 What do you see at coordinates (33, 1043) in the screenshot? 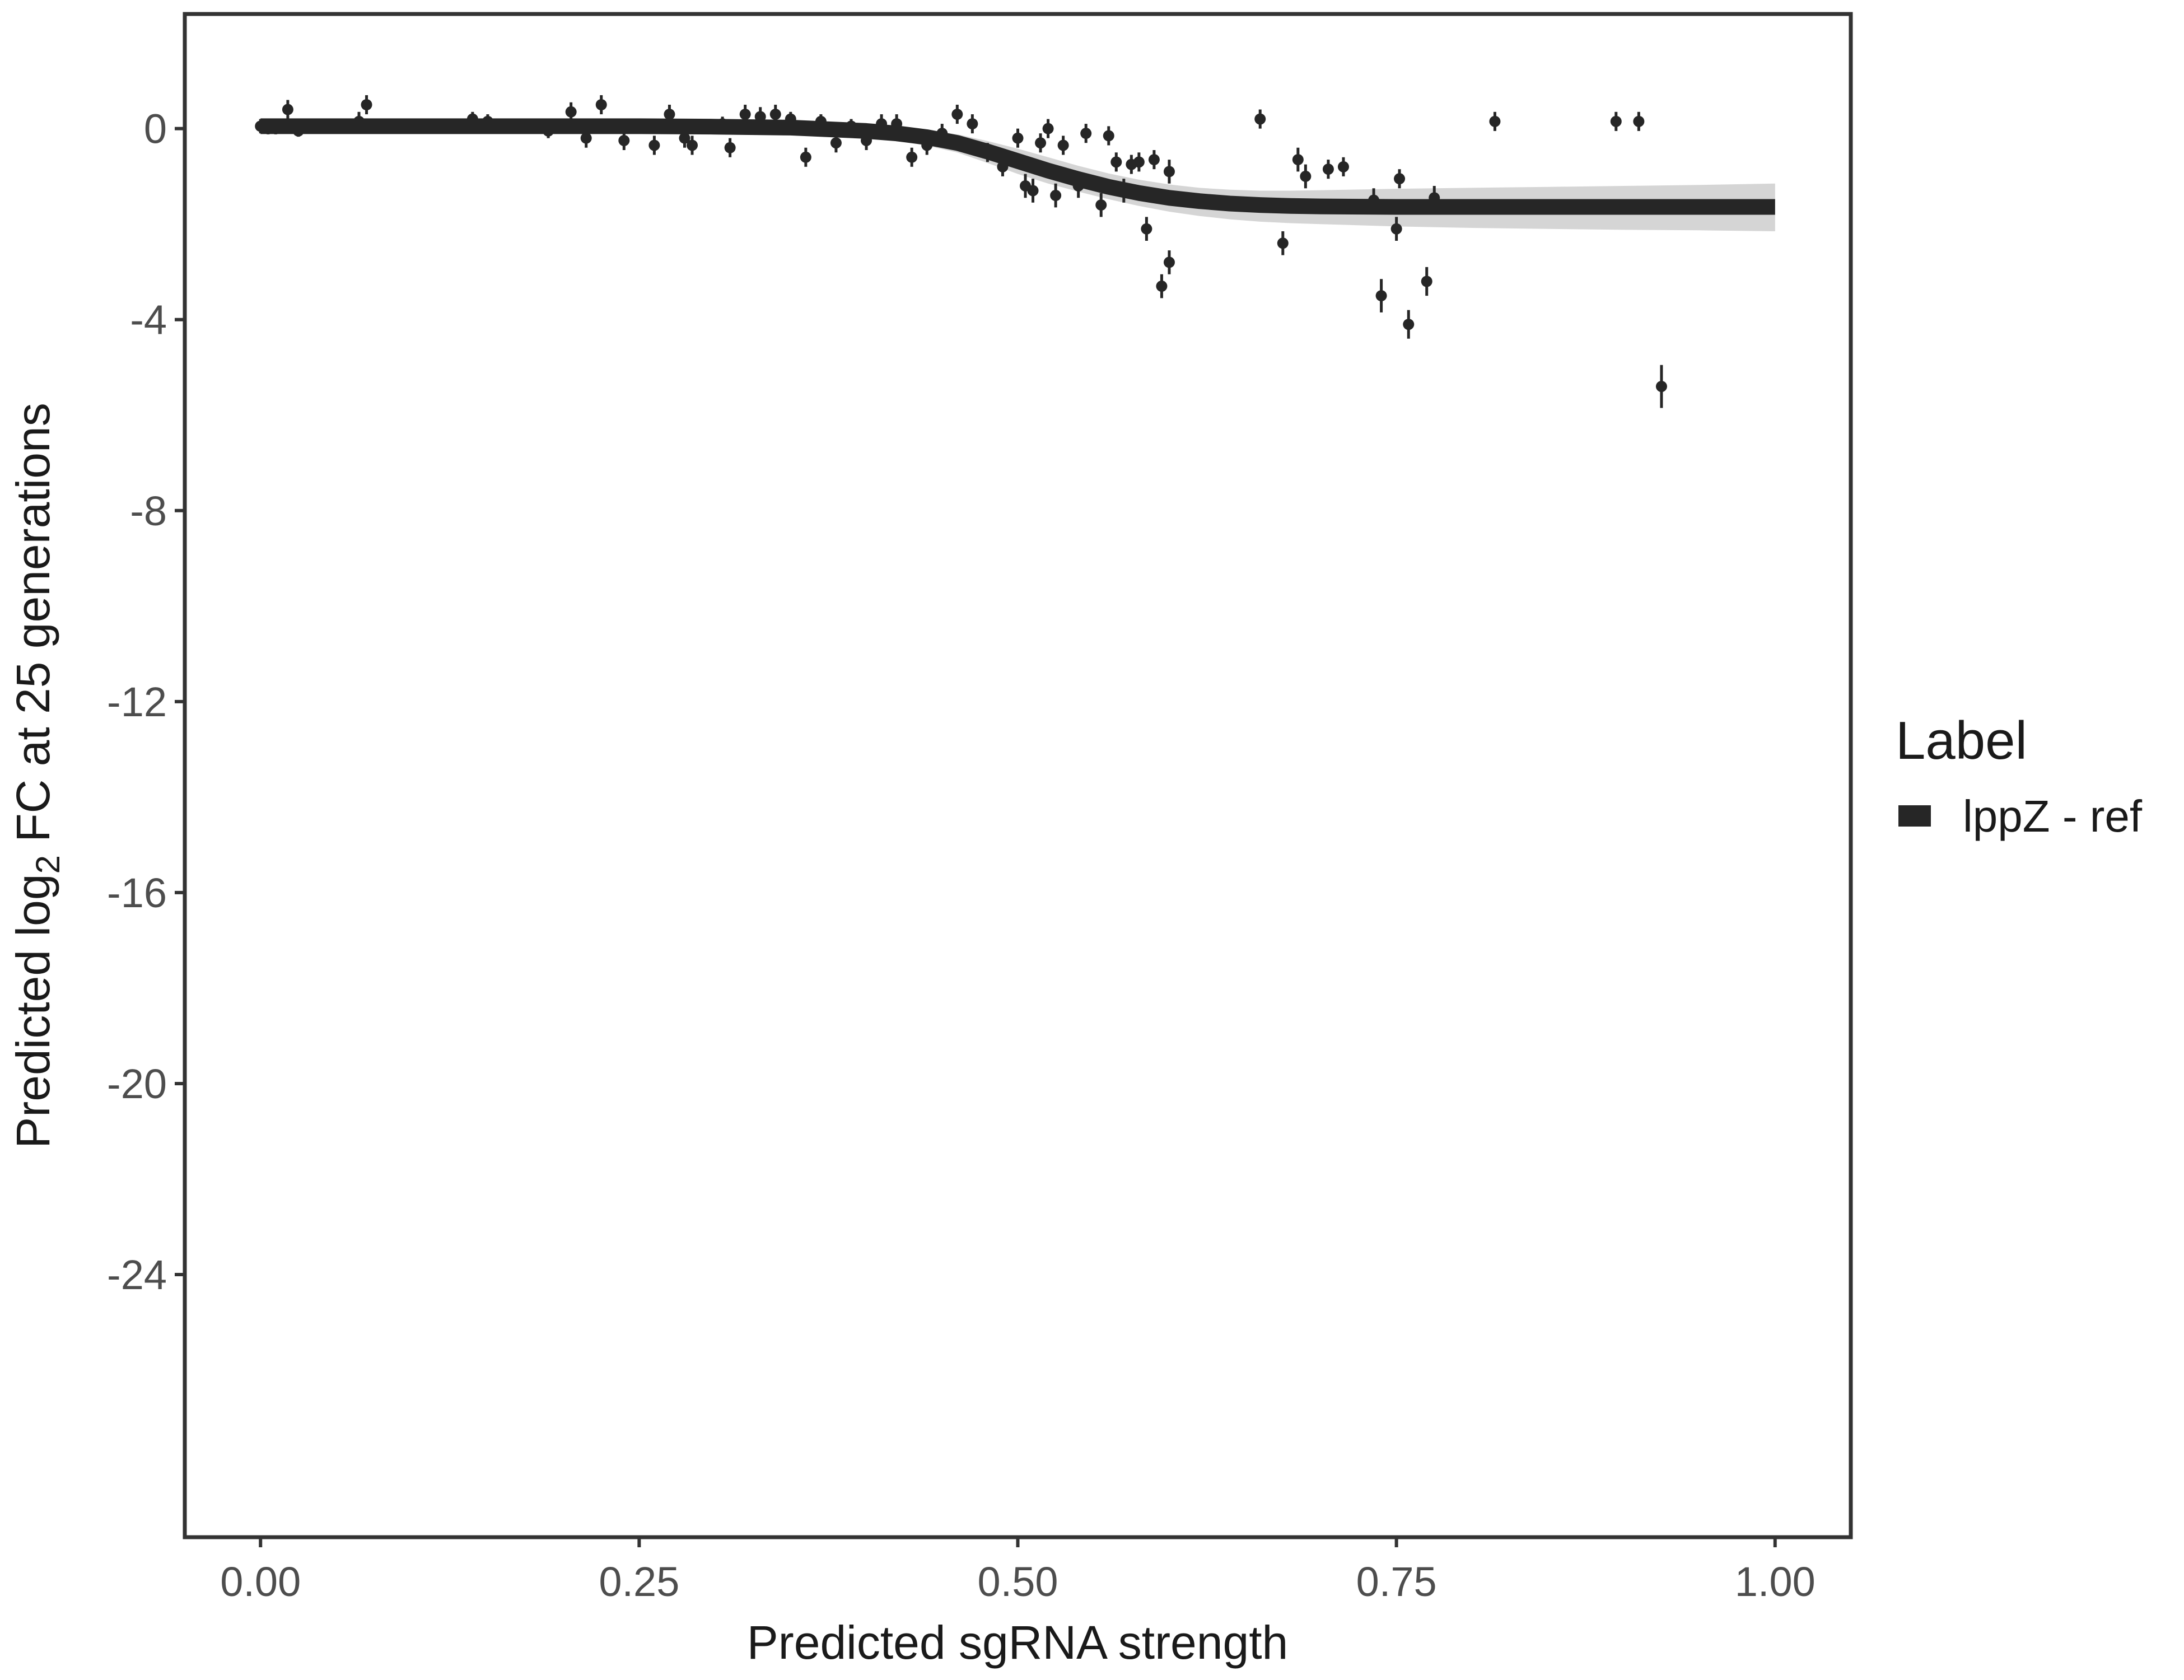
I see `y-axis-title-prefix: Predicted` at bounding box center [33, 1043].